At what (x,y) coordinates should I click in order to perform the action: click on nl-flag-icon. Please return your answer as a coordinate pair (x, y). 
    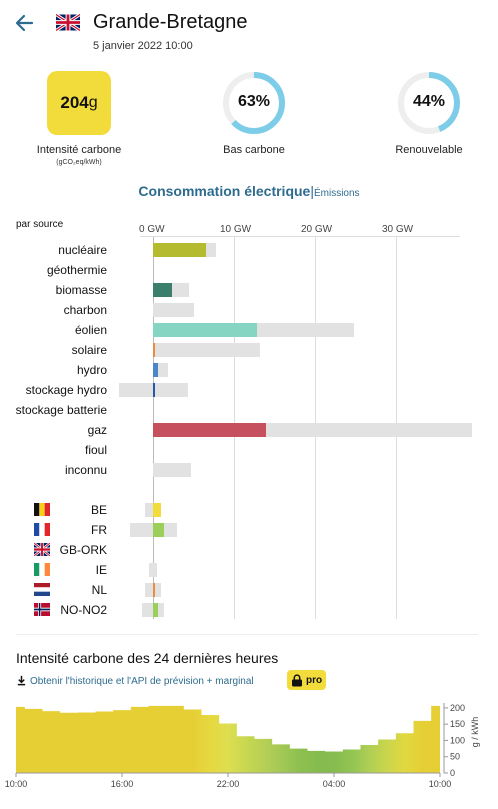
    Looking at the image, I should click on (42, 589).